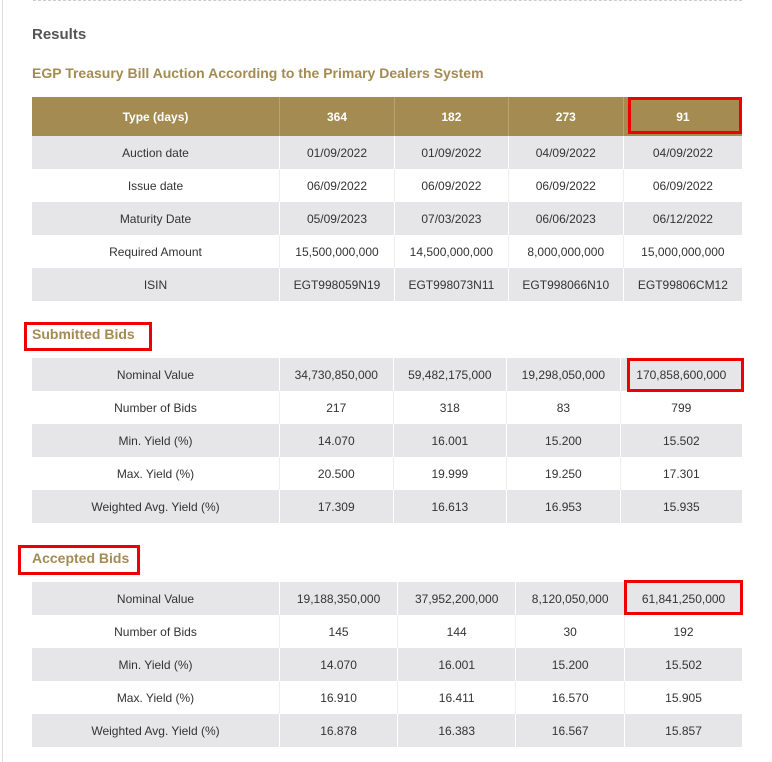 Image resolution: width=772 pixels, height=762 pixels. I want to click on table-row: Max. Yield (%) 16.910 16.411 16.570 15.905, so click(387, 697).